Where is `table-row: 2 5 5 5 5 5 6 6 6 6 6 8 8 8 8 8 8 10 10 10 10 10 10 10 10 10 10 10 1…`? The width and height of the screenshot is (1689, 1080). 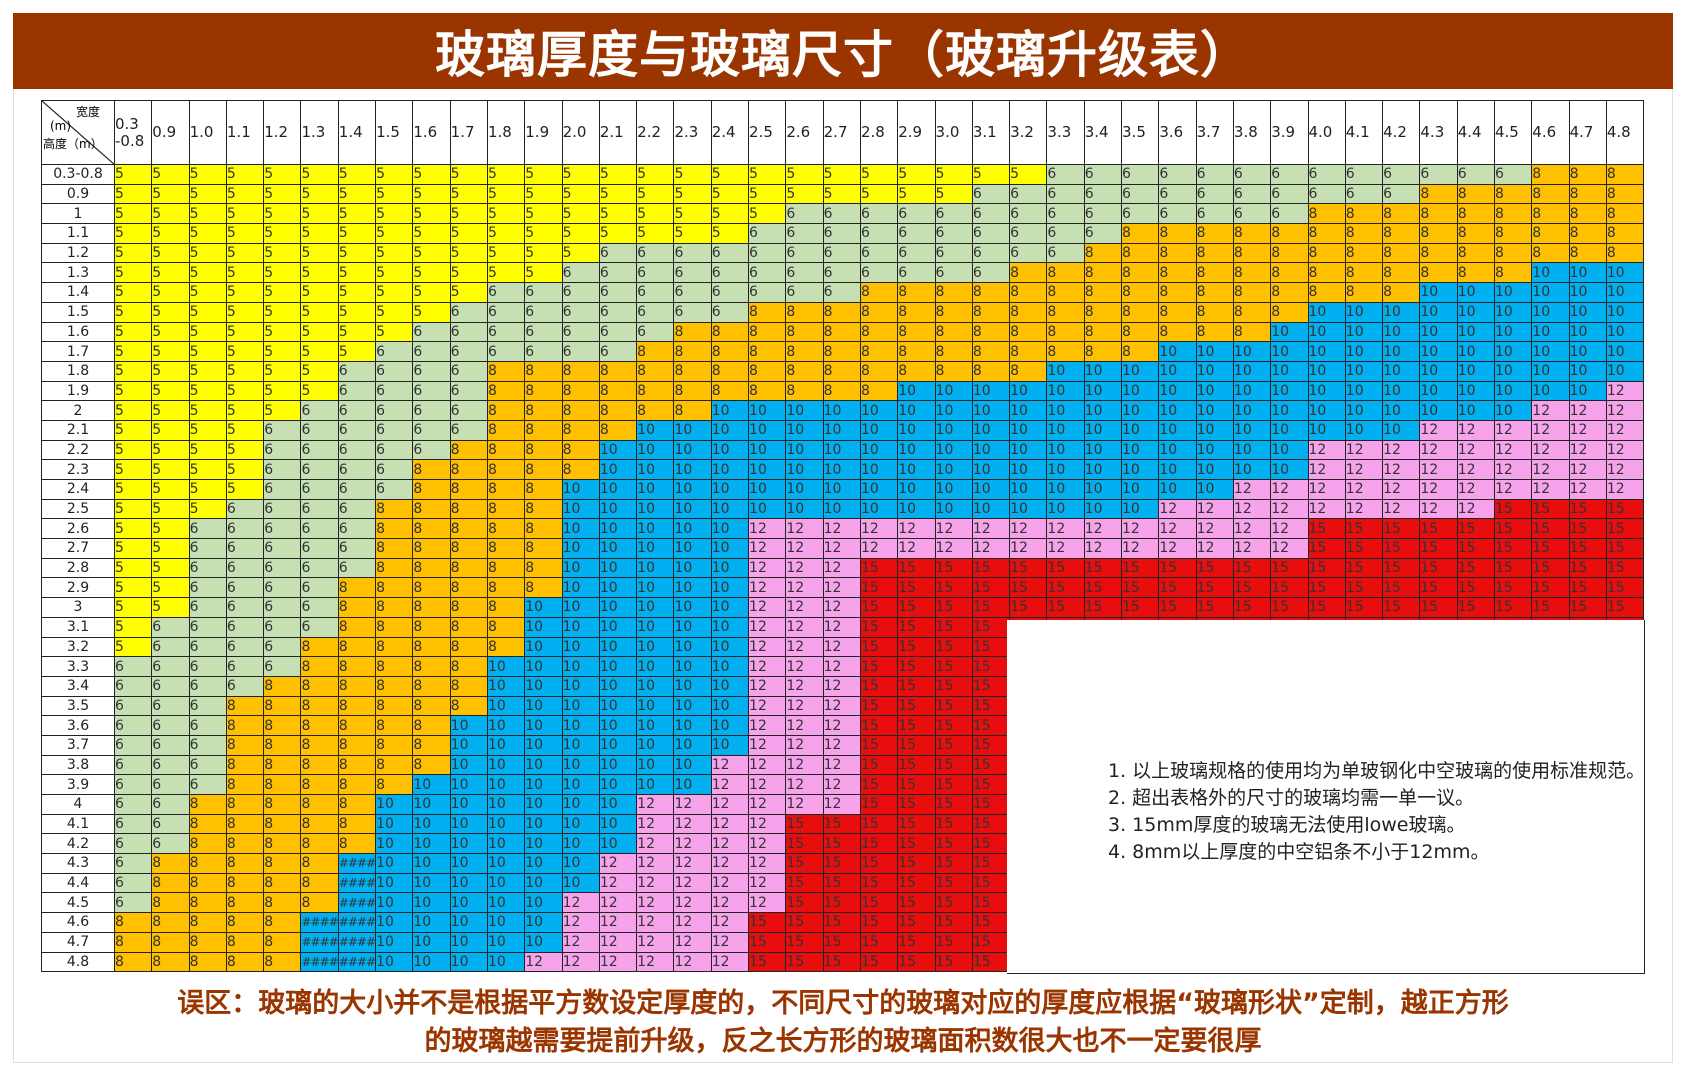
table-row: 2 5 5 5 5 5 6 6 6 6 6 8 8 8 8 8 8 10 10 10 10 10 10 10 10 10 10 10 1… is located at coordinates (843, 410).